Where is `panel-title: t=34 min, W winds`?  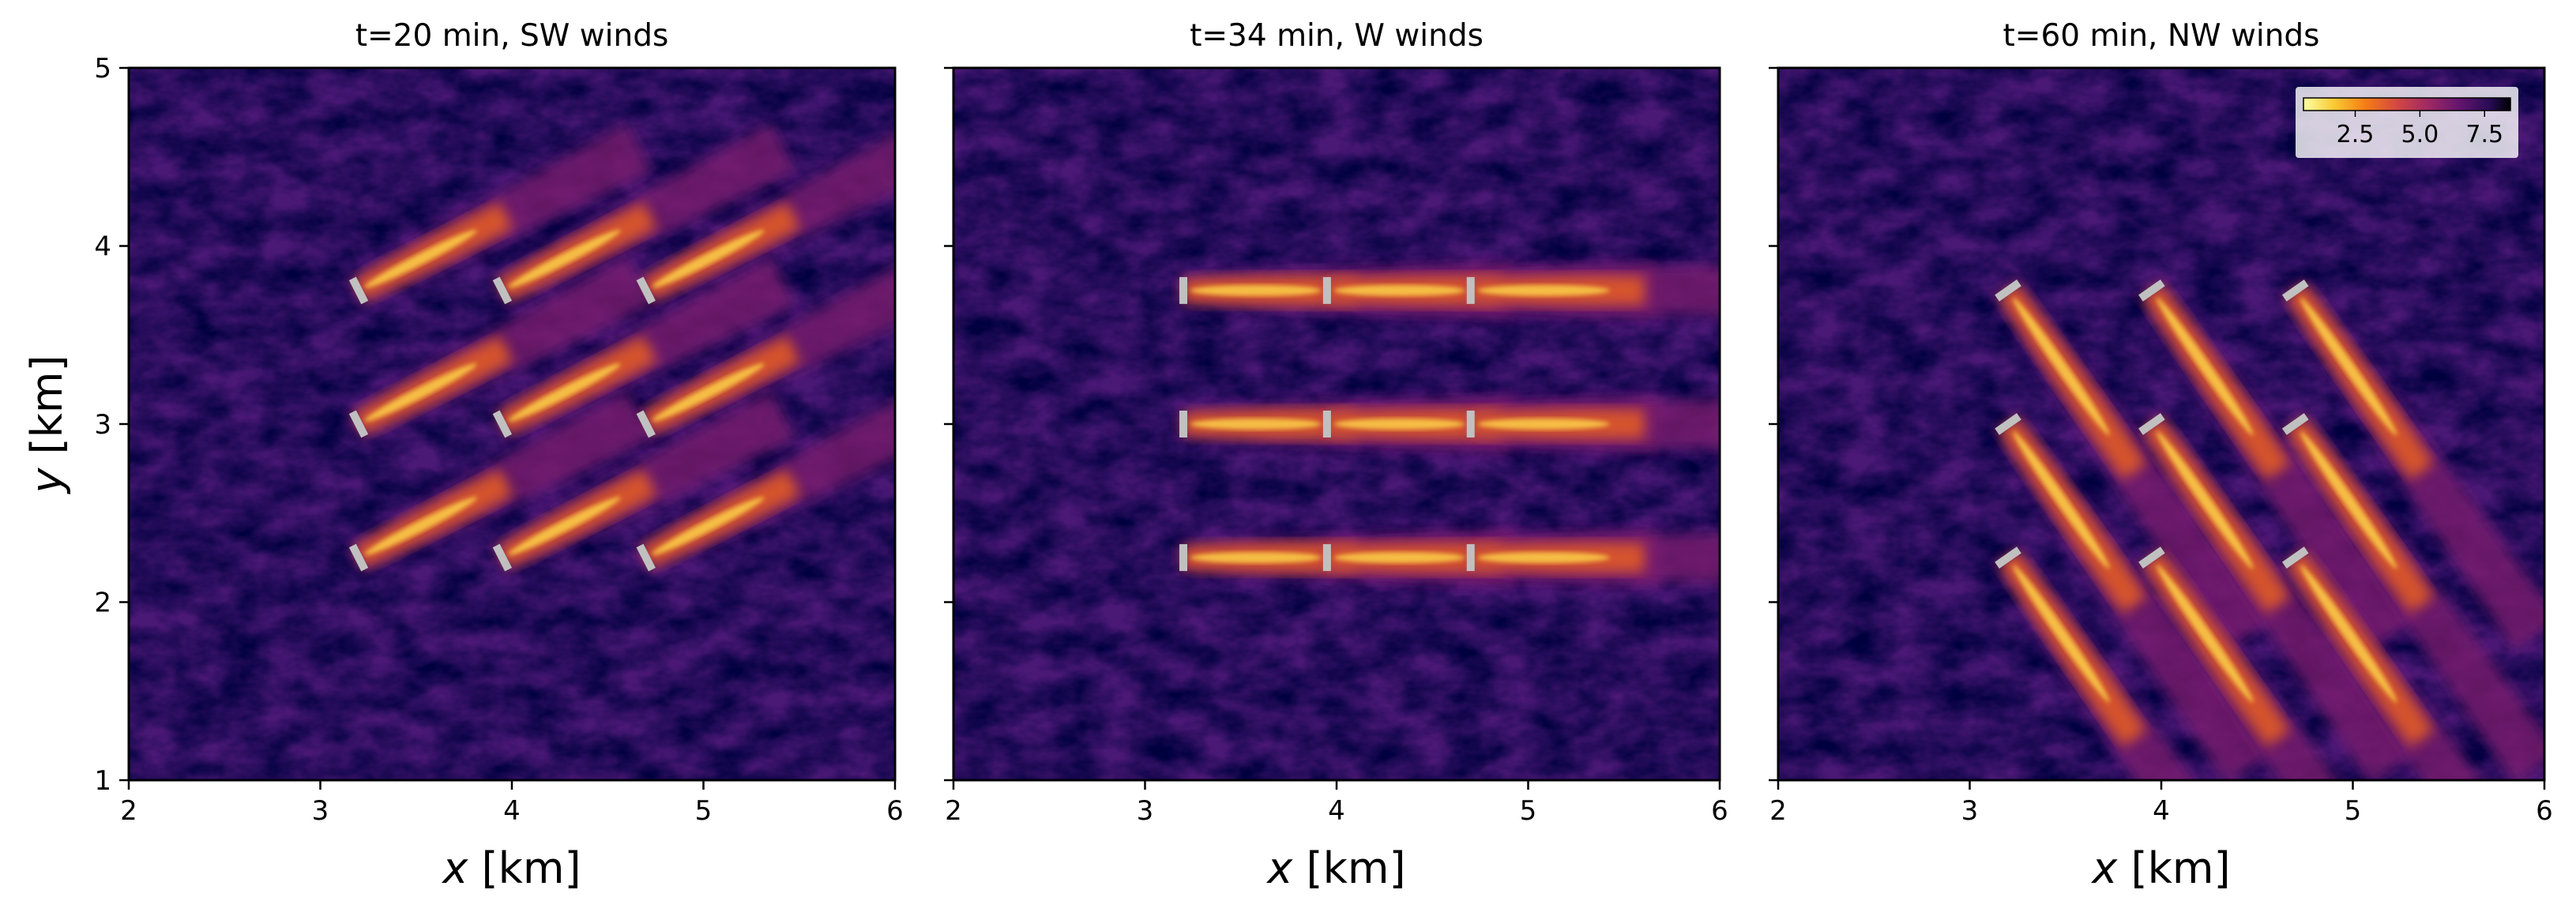 panel-title: t=34 min, W winds is located at coordinates (1337, 36).